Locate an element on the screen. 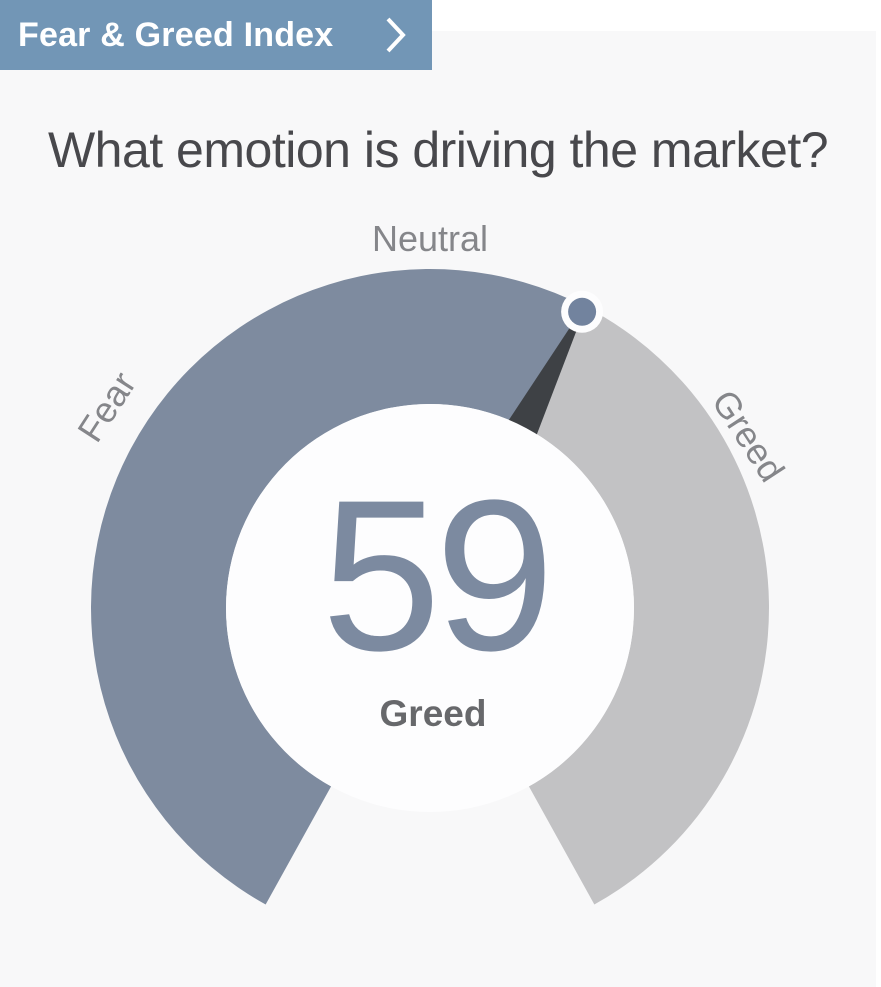  gauge-knob is located at coordinates (582, 311).